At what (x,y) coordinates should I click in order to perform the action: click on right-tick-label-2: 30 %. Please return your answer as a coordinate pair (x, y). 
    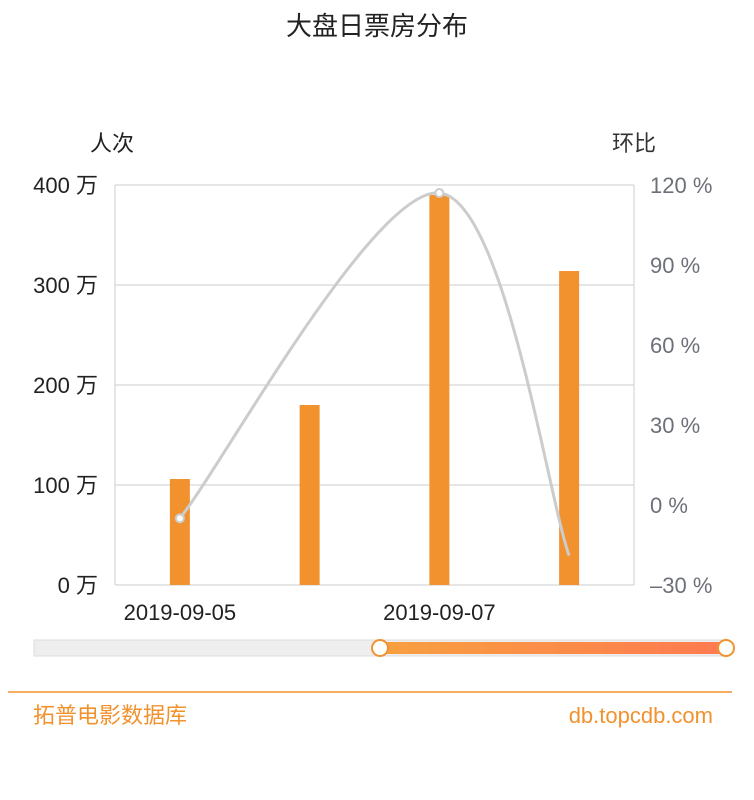
    Looking at the image, I should click on (675, 425).